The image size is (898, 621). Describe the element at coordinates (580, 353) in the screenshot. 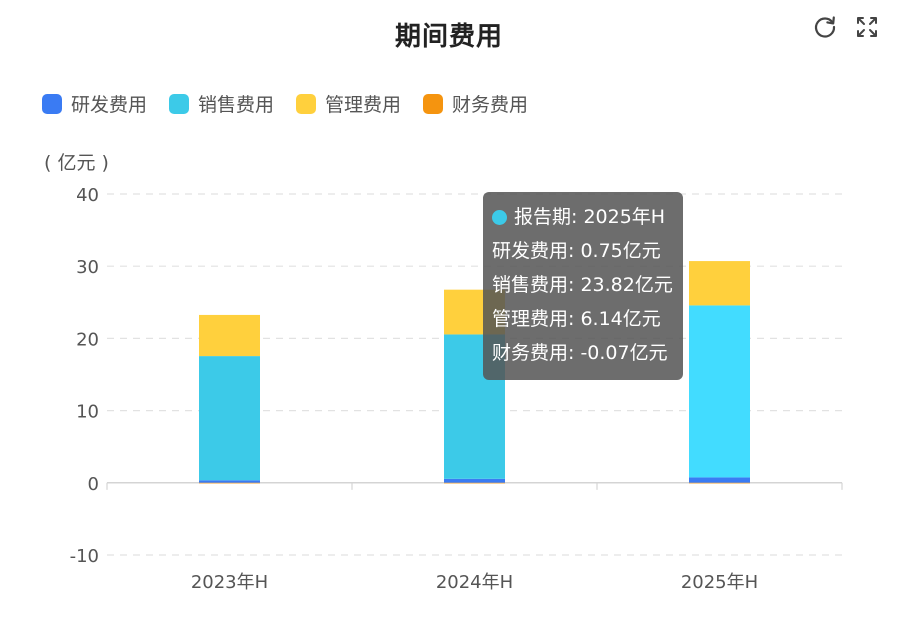

I see `tooltip-line-finance: 财务费用: -0.07亿元` at that location.